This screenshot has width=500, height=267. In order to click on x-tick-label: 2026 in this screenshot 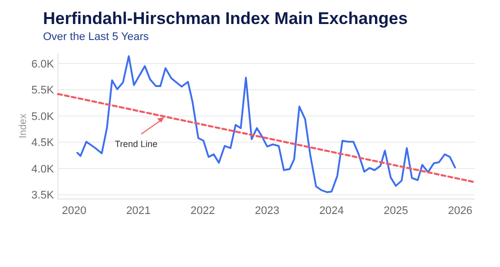, I will do `click(460, 211)`.